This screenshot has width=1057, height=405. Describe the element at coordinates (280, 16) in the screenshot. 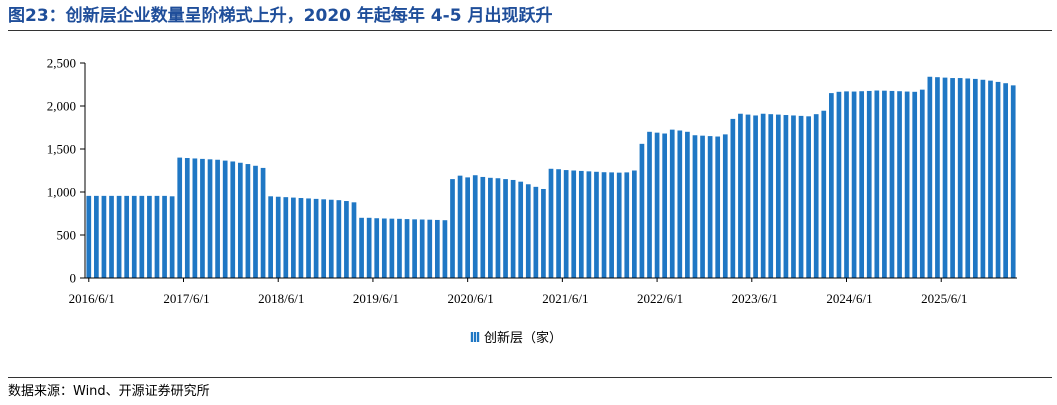

I see `chart-title: 图23：创新层企业数量呈阶梯式上升，2020 年起每年 4-5 月出现跃升` at that location.